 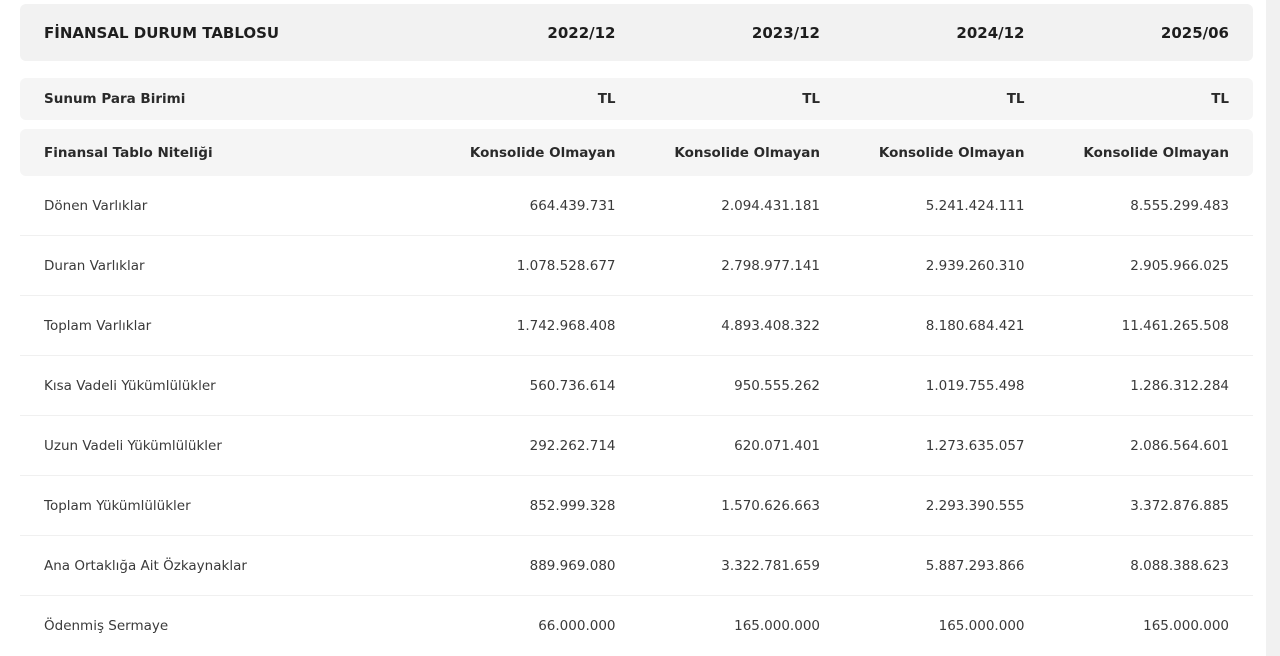 What do you see at coordinates (566, 265) in the screenshot?
I see `cell-value: 1.078.528.677` at bounding box center [566, 265].